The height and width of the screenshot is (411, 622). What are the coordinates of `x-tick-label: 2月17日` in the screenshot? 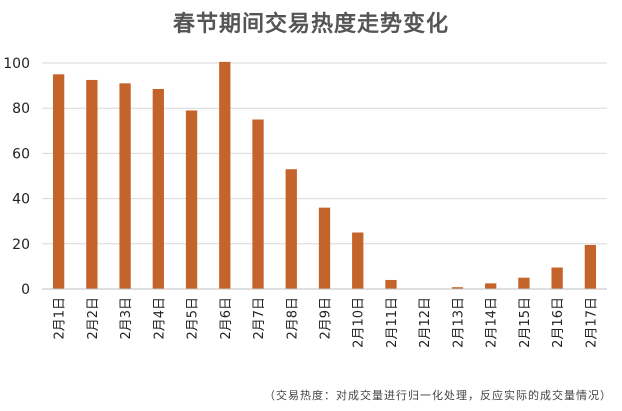 It's located at (591, 322).